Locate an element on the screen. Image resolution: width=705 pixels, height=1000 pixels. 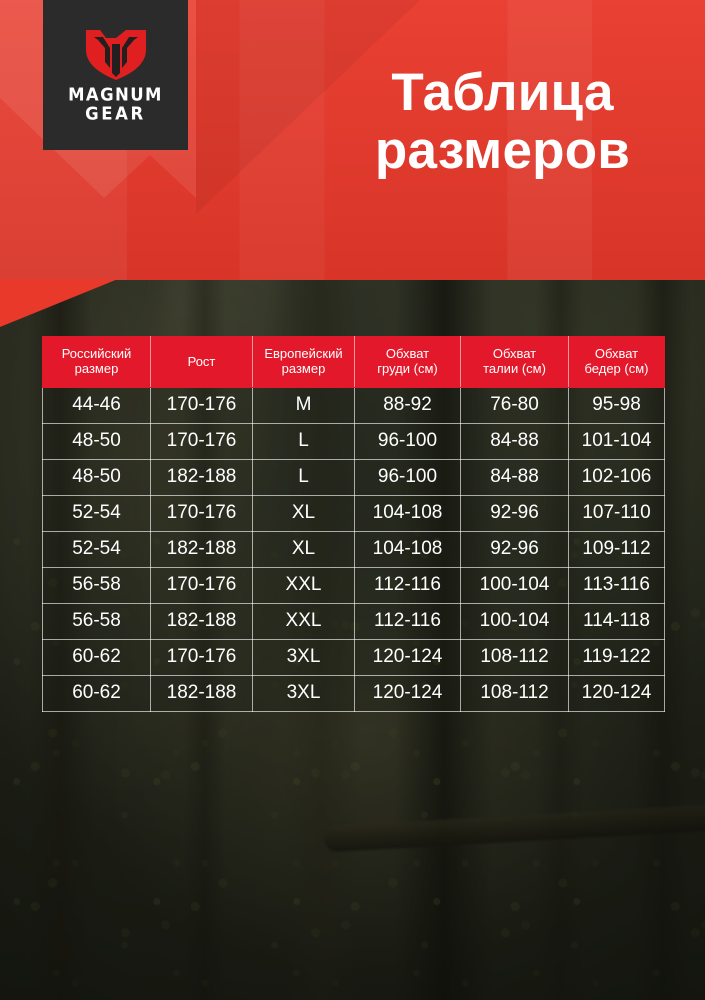
table-cell-r1-c0: 48-50 is located at coordinates (96, 441).